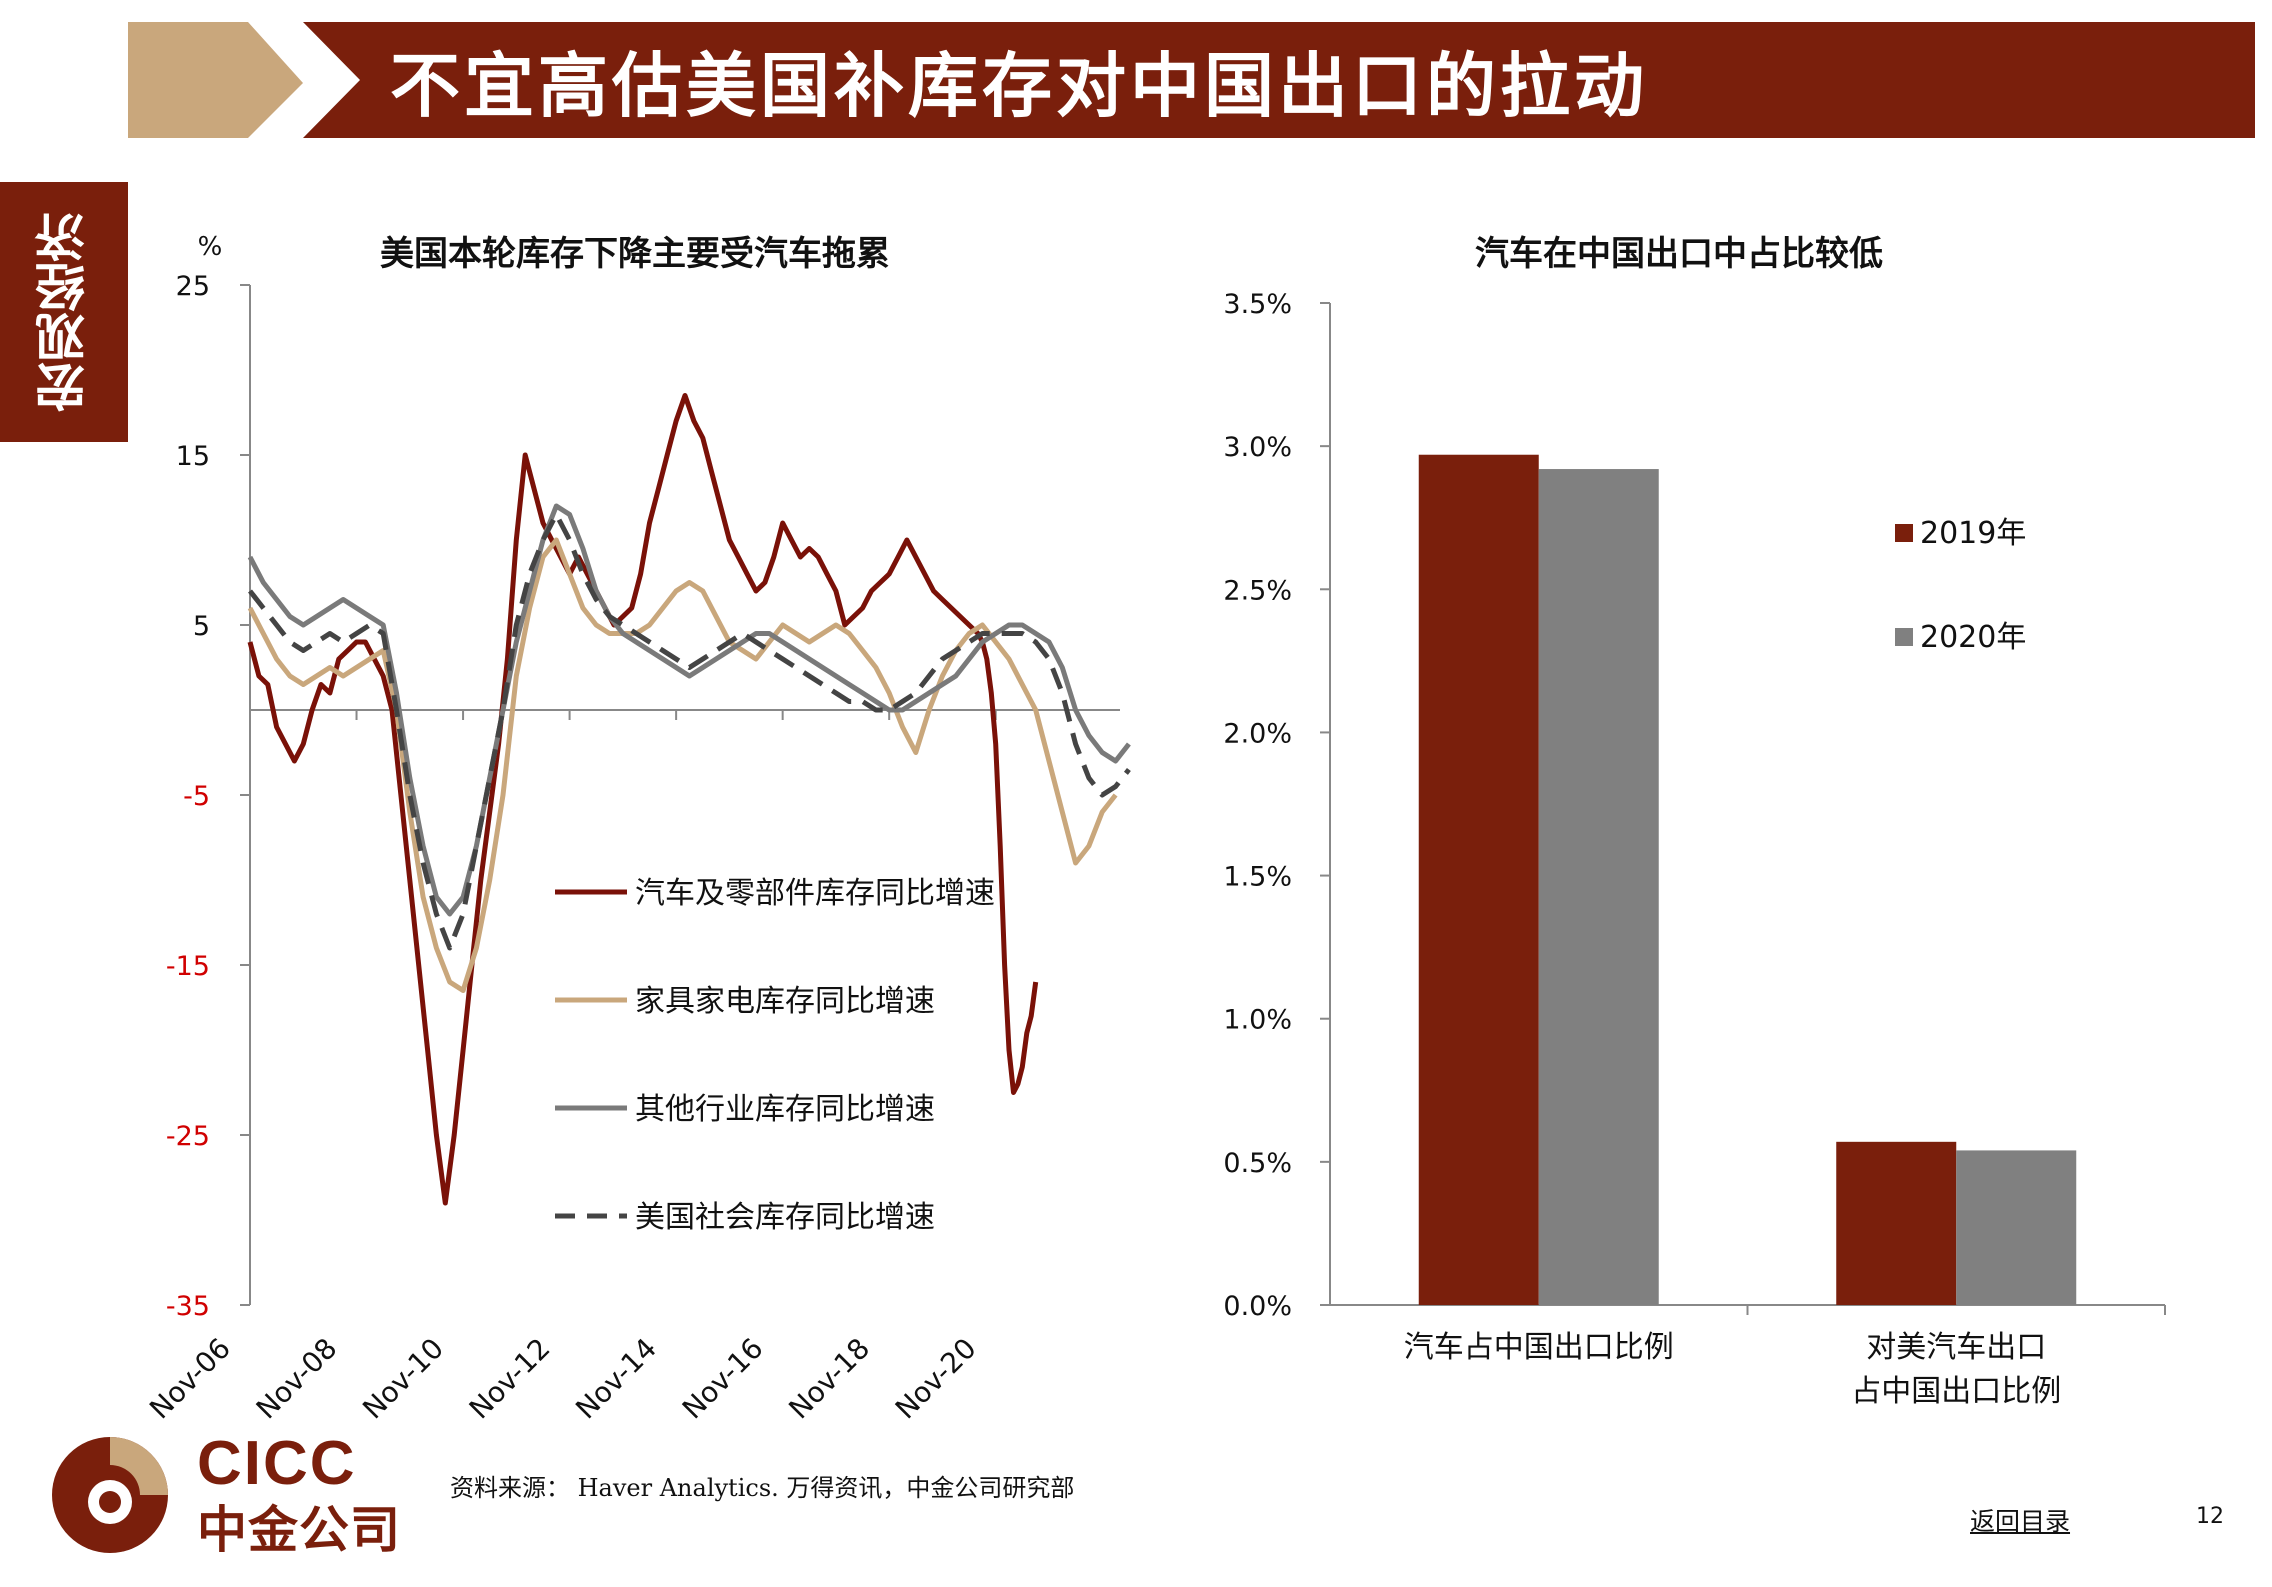 Image resolution: width=2272 pixels, height=1587 pixels. Describe the element at coordinates (510, 1379) in the screenshot. I see `x-tick-label: Nov-12` at that location.